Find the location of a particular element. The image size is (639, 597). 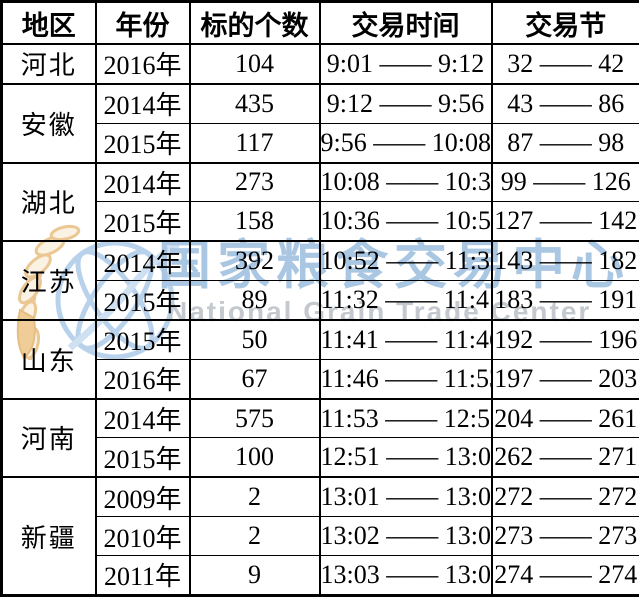

trade-time-cell: 9:12 —— 9:56 is located at coordinates (405, 103).